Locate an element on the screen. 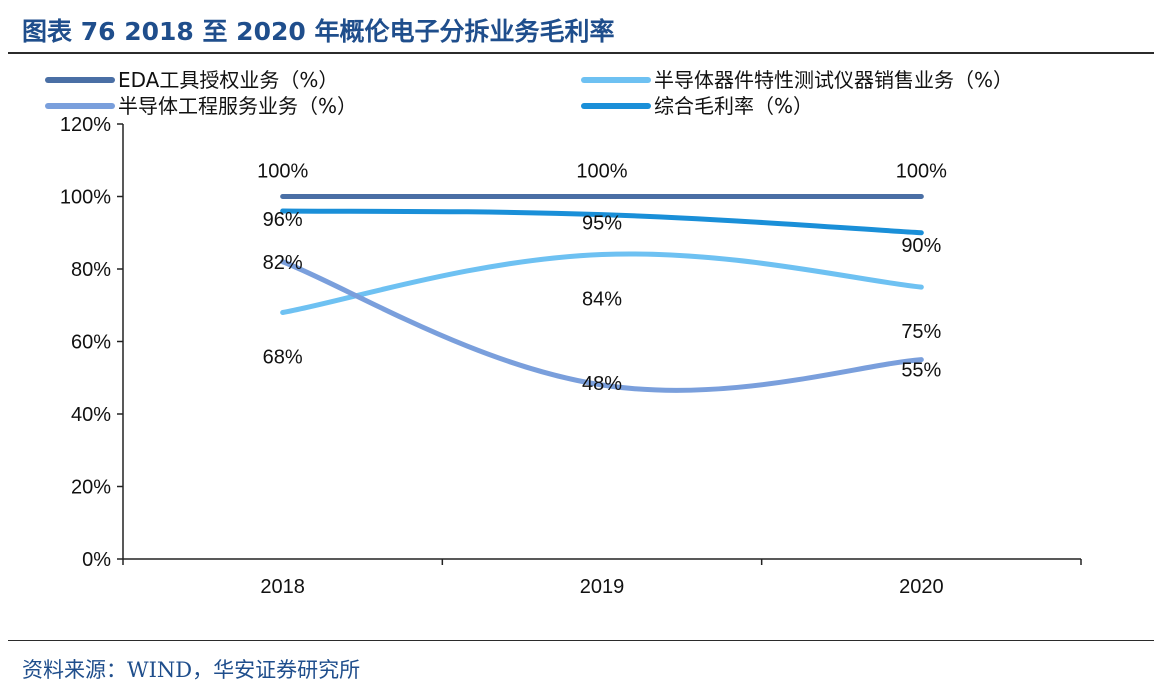  y-tick-label: 120% is located at coordinates (85, 125).